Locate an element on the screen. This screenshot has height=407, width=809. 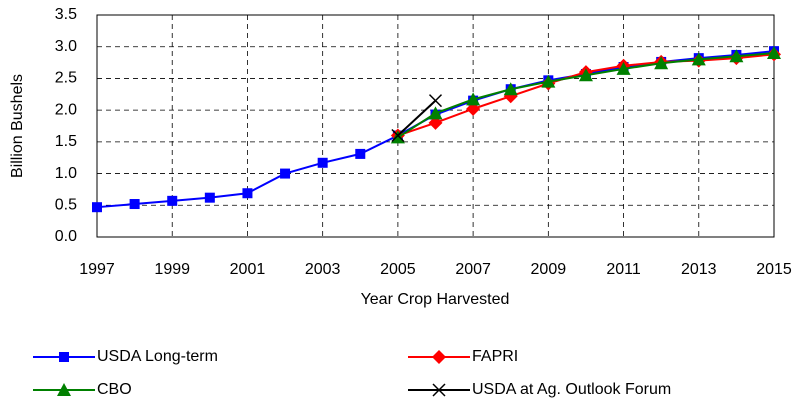
legend-label: FAPRI is located at coordinates (495, 356).